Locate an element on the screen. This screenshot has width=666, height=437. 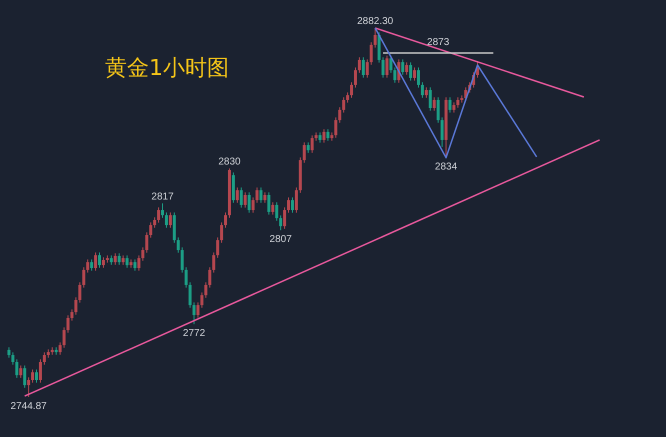
text: 黄金1小时图 is located at coordinates (167, 68).